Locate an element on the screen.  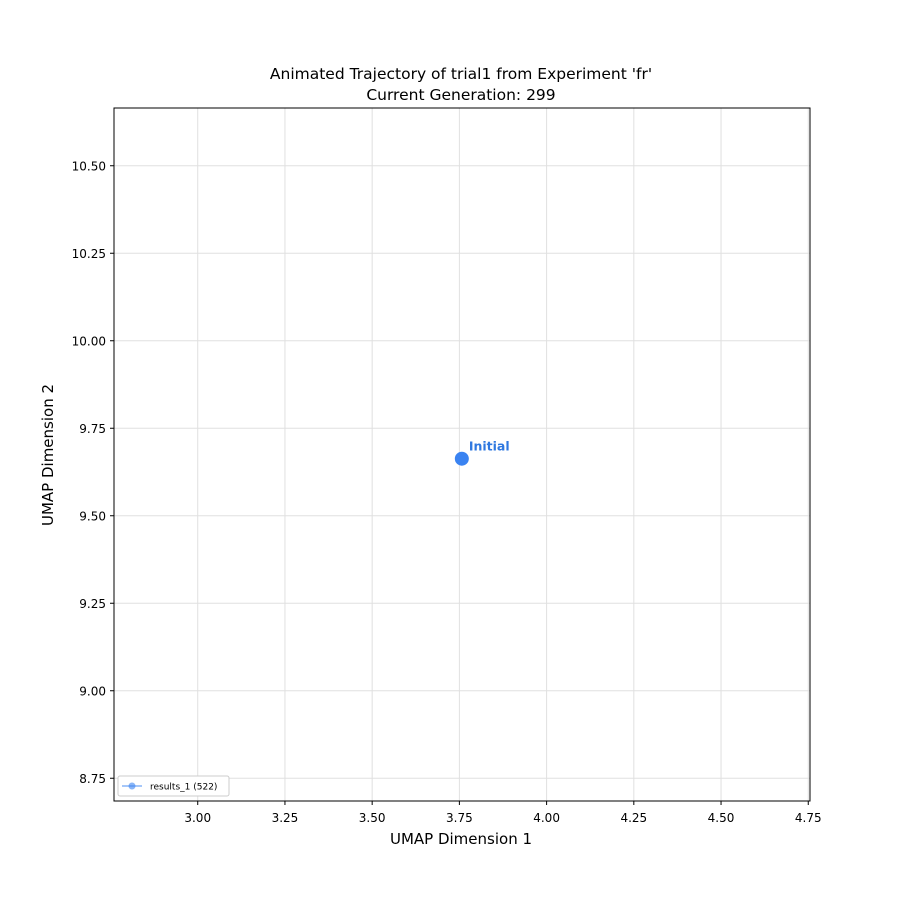
legend: results_1 (522) is located at coordinates (173, 786).